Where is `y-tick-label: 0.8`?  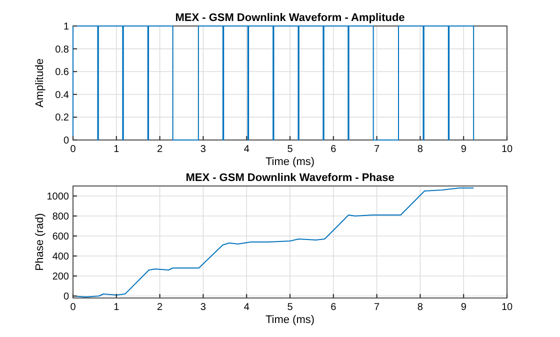
y-tick-label: 0.8 is located at coordinates (62, 50).